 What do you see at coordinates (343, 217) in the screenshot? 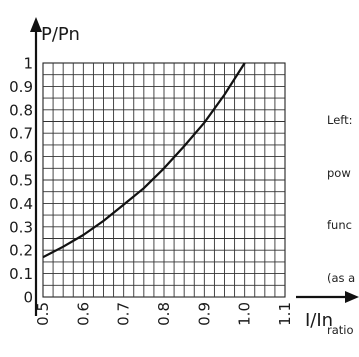
I see `caption-text: Left: pow func (as a ratio` at bounding box center [343, 217].